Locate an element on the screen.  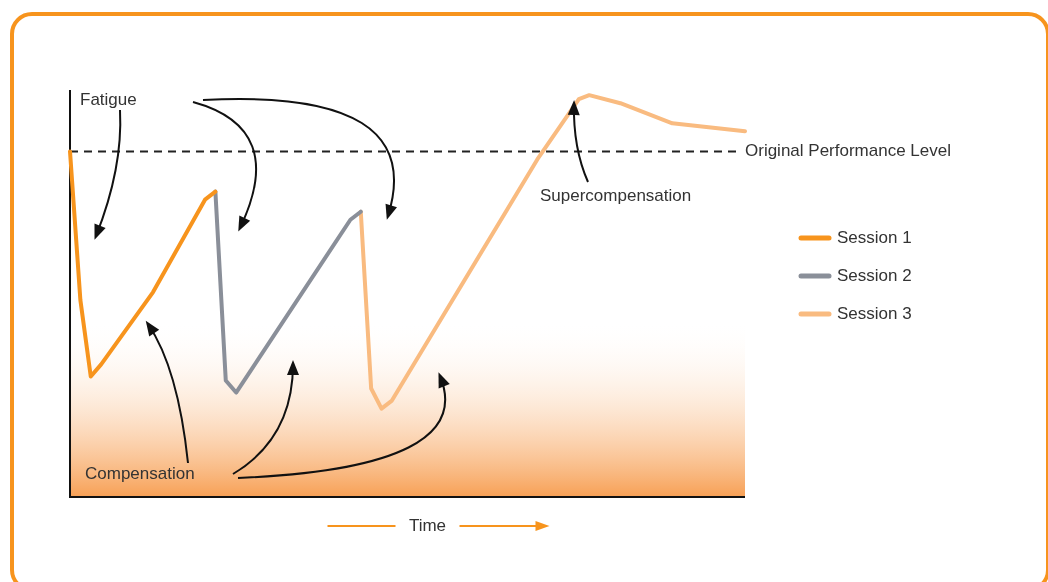
legend-label: Session 1 is located at coordinates (874, 237).